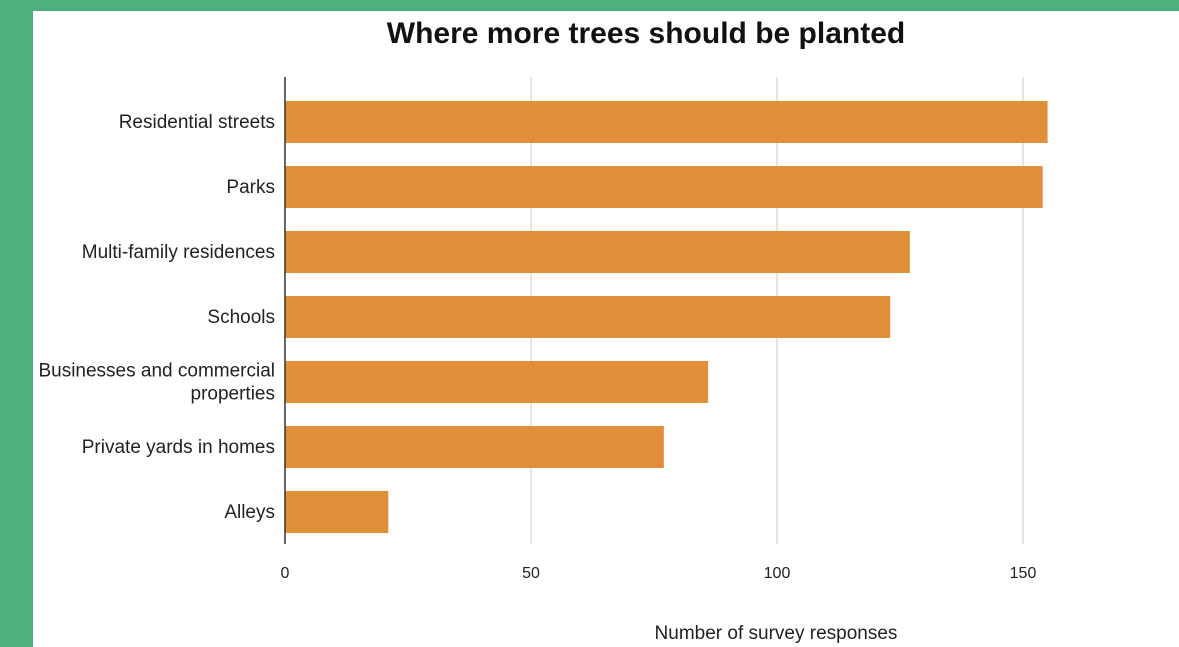 The height and width of the screenshot is (647, 1179). Describe the element at coordinates (178, 252) in the screenshot. I see `category-label: Multi-family residences` at that location.